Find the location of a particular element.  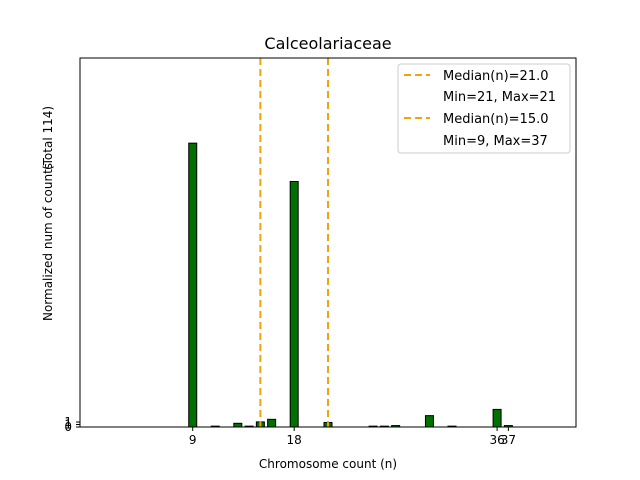

x-tick-label-9: 9 is located at coordinates (193, 440).